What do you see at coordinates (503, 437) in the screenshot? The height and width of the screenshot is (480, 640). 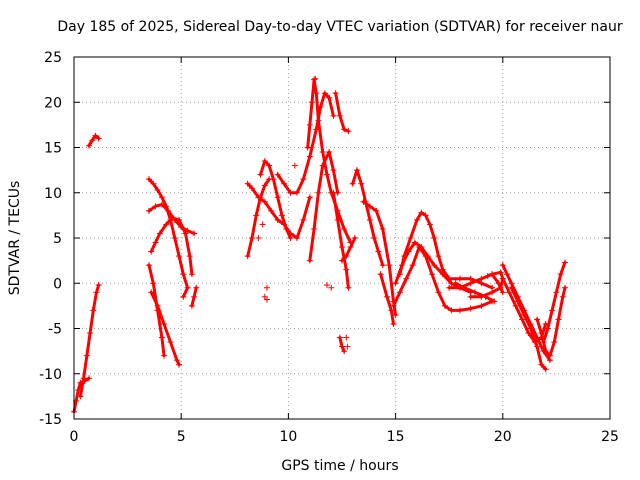 I see `x-tick-label: 20` at bounding box center [503, 437].